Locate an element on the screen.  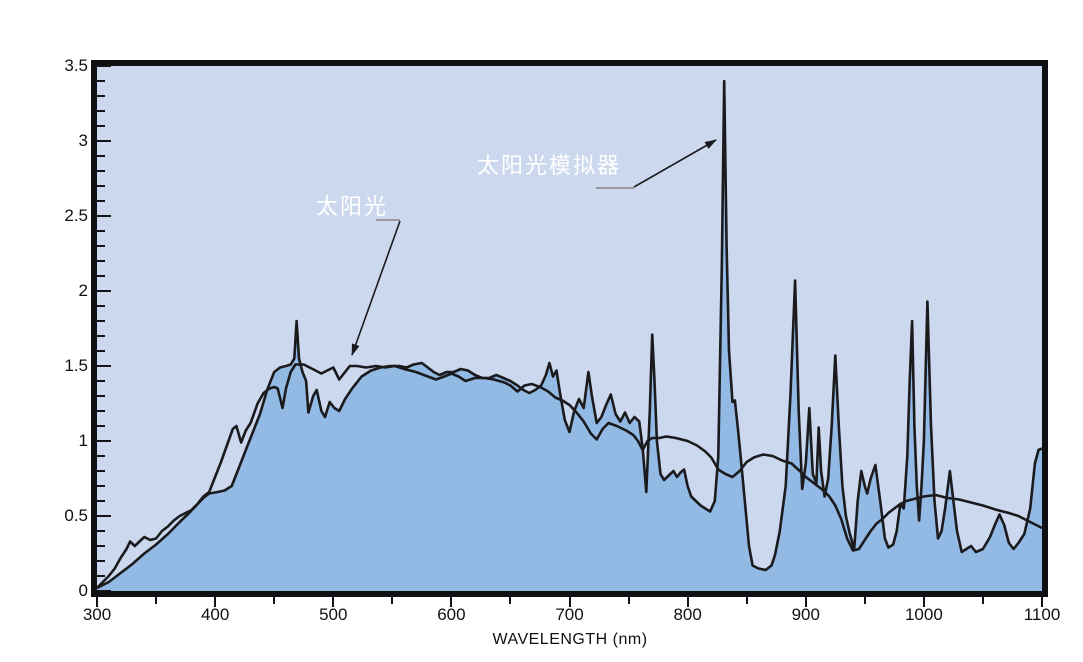
y-axis-tick-label: 3.5 is located at coordinates (76, 65).